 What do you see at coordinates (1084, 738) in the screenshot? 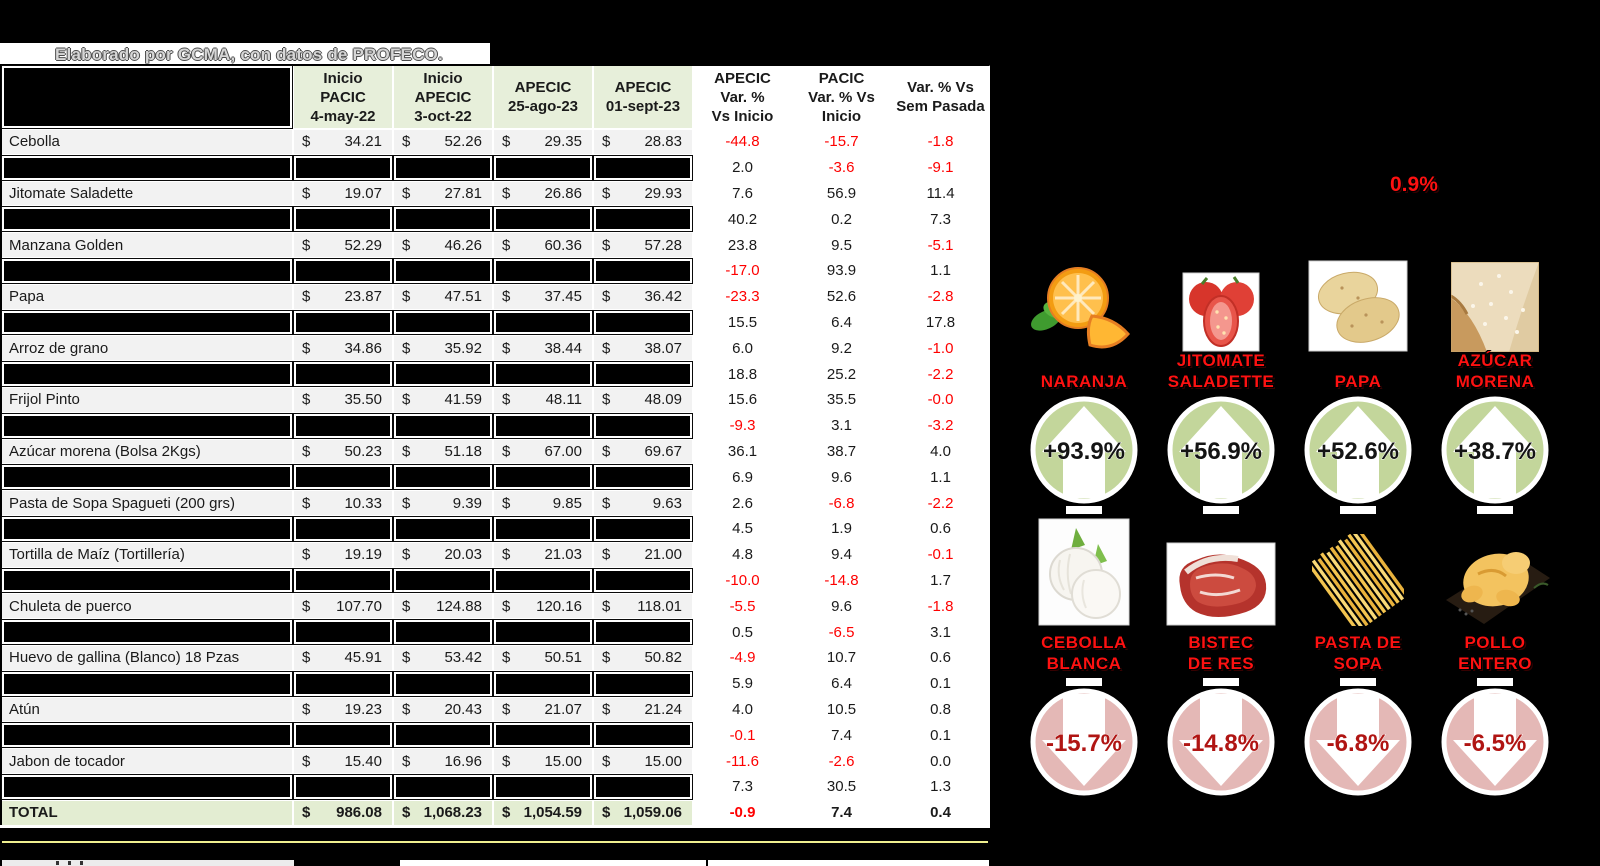
I see `down-arrow-badge: -15.7%` at bounding box center [1084, 738].